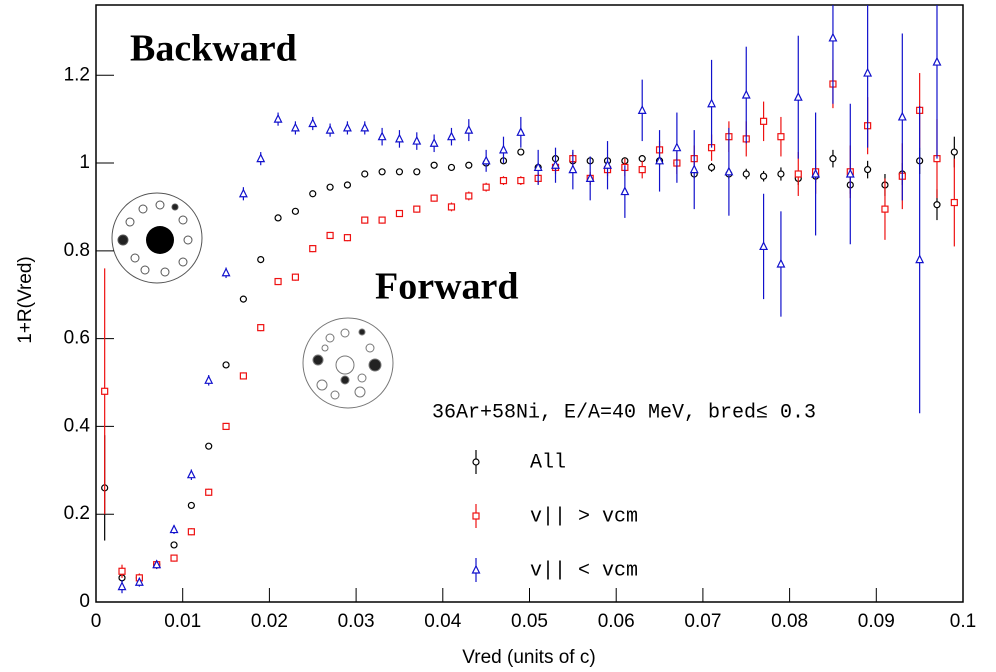  What do you see at coordinates (356, 621) in the screenshot?
I see `x-tick-label: 0.03` at bounding box center [356, 621].